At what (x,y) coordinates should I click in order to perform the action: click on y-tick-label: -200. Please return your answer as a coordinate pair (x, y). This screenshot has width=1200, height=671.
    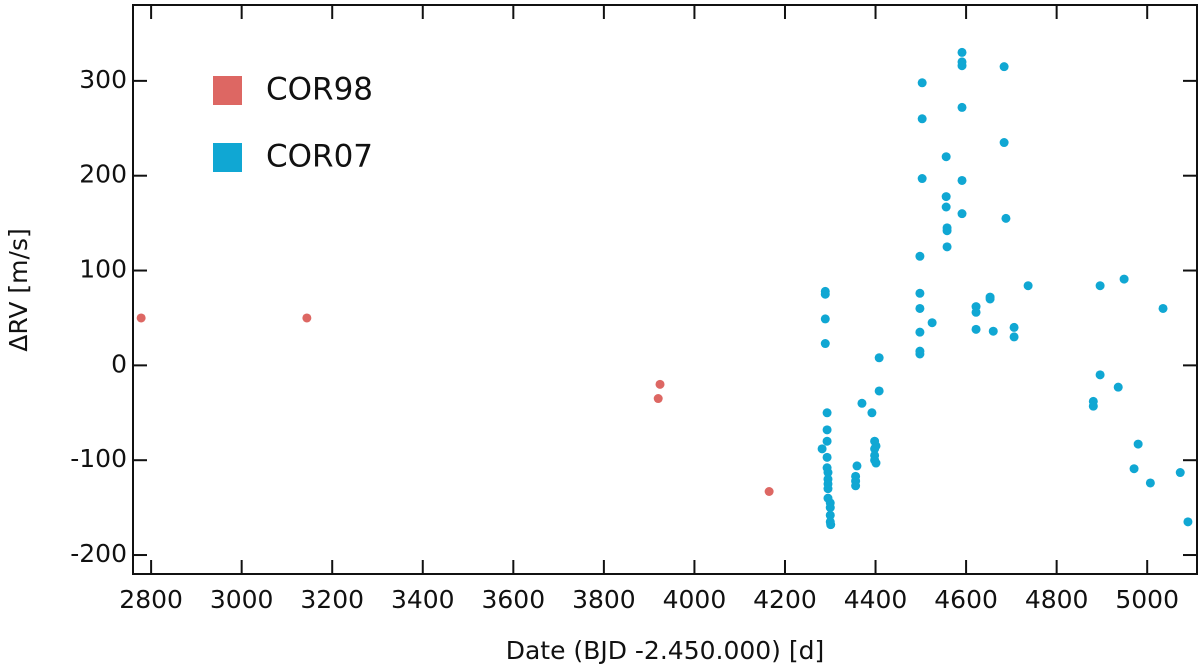
    Looking at the image, I should click on (98, 553).